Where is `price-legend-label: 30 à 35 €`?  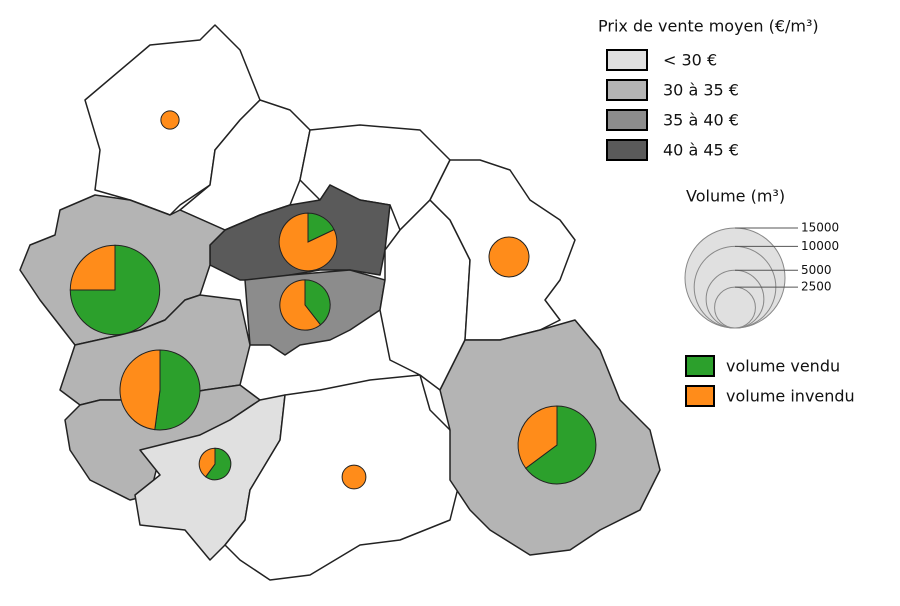
price-legend-label: 30 à 35 € is located at coordinates (701, 90).